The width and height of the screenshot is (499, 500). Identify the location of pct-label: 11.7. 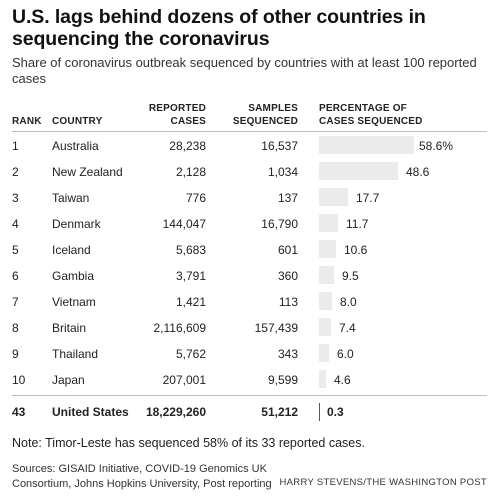
(357, 224).